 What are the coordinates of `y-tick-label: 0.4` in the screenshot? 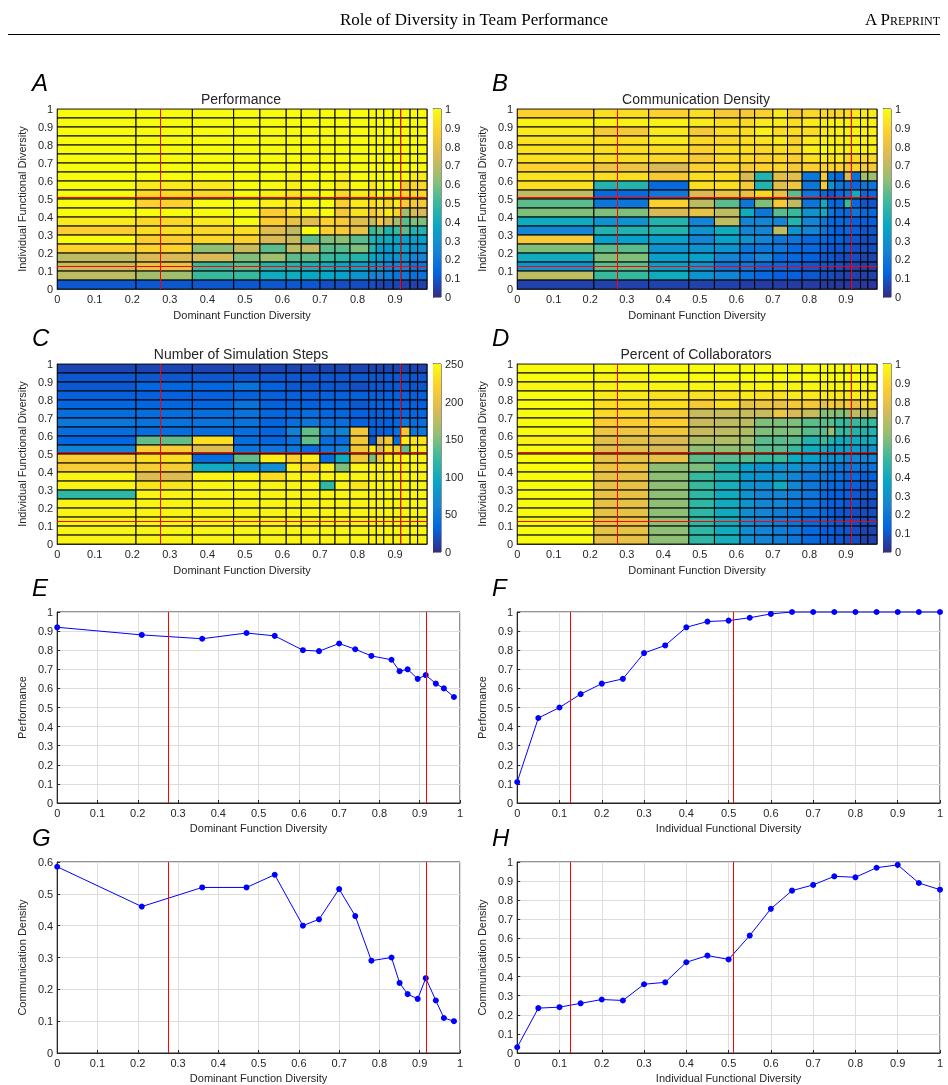 It's located at (45, 472).